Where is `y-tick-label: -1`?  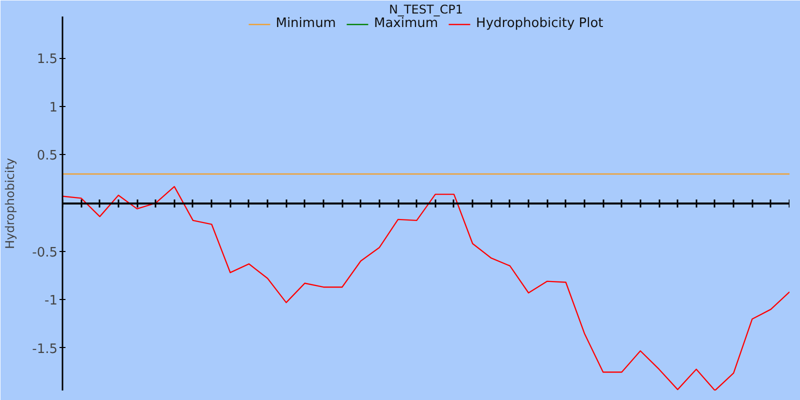 y-tick-label: -1 is located at coordinates (51, 301).